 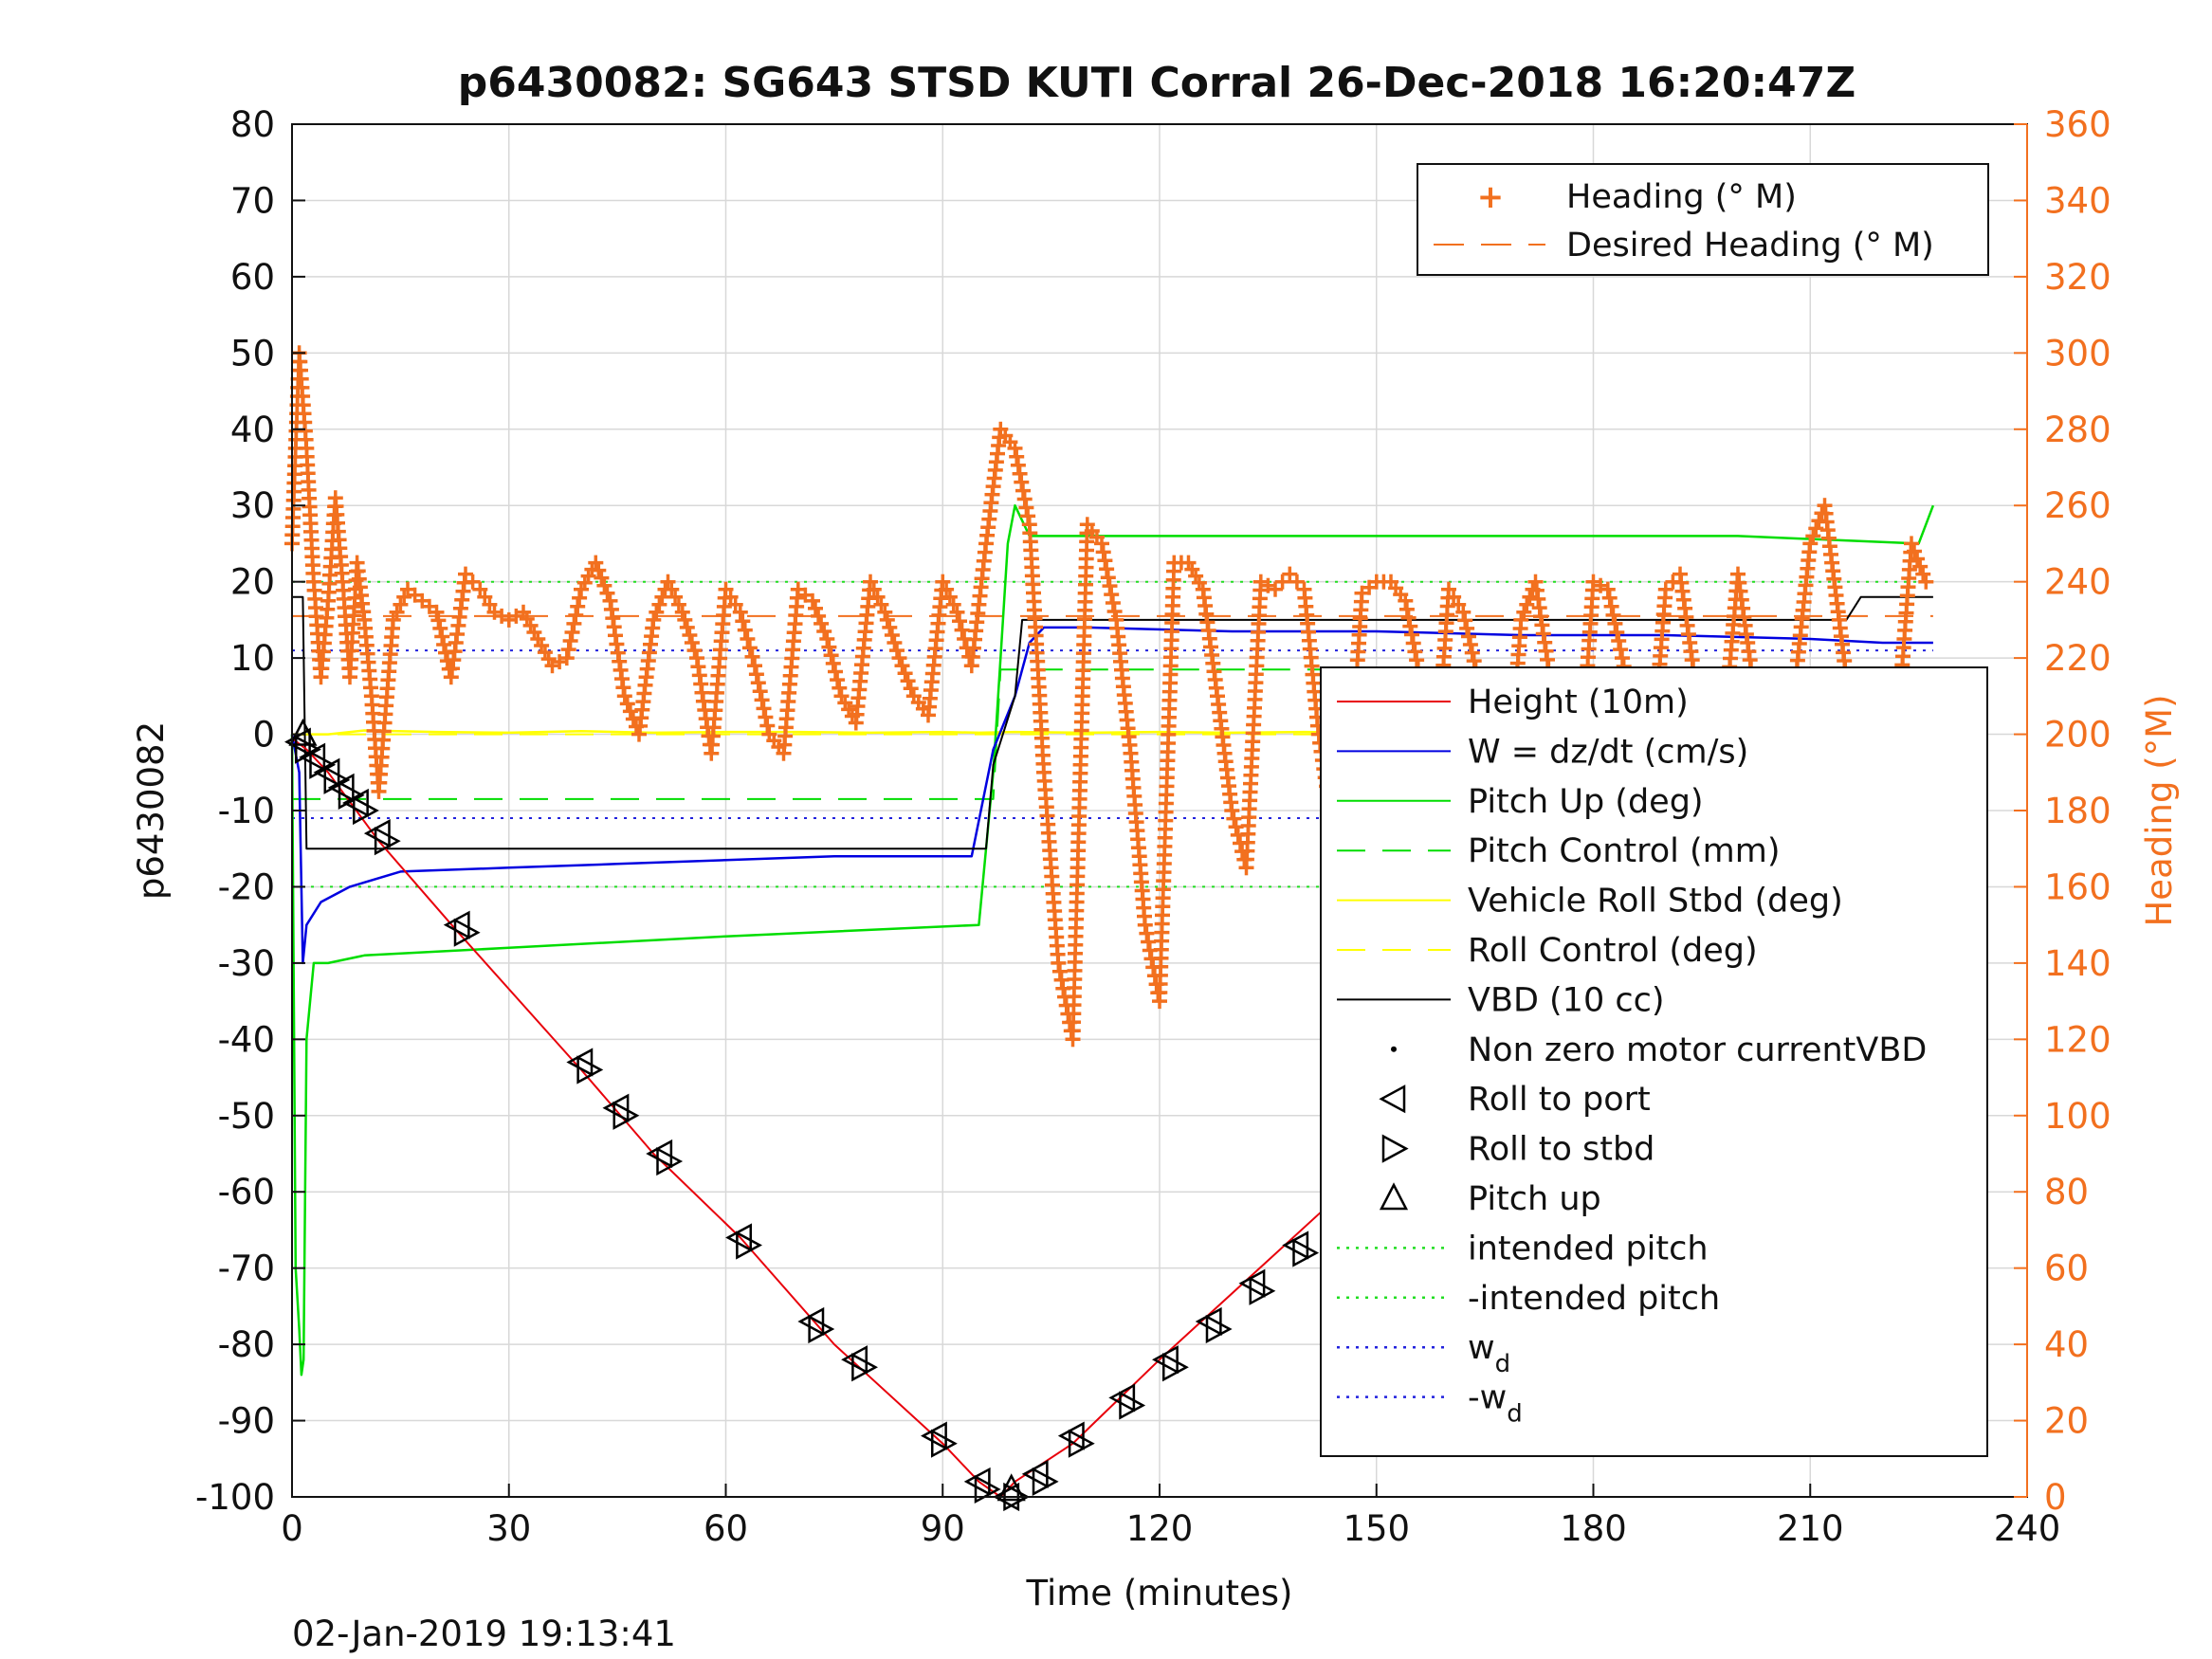 What do you see at coordinates (2077, 1116) in the screenshot?
I see `y-right-tick-label: 100` at bounding box center [2077, 1116].